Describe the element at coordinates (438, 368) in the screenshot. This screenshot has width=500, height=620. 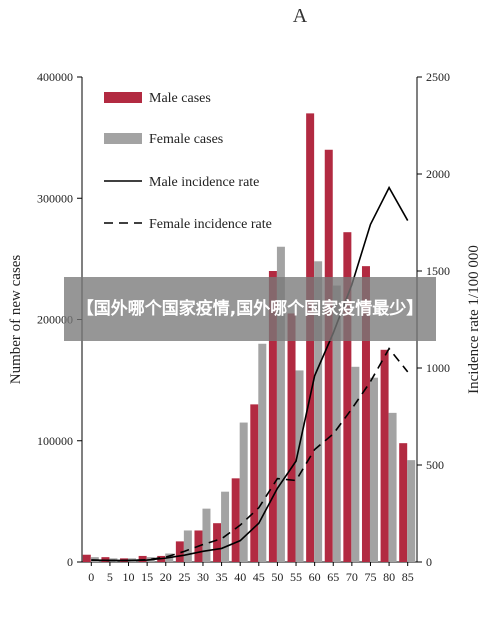
I see `y2-tick-label: 1000` at that location.